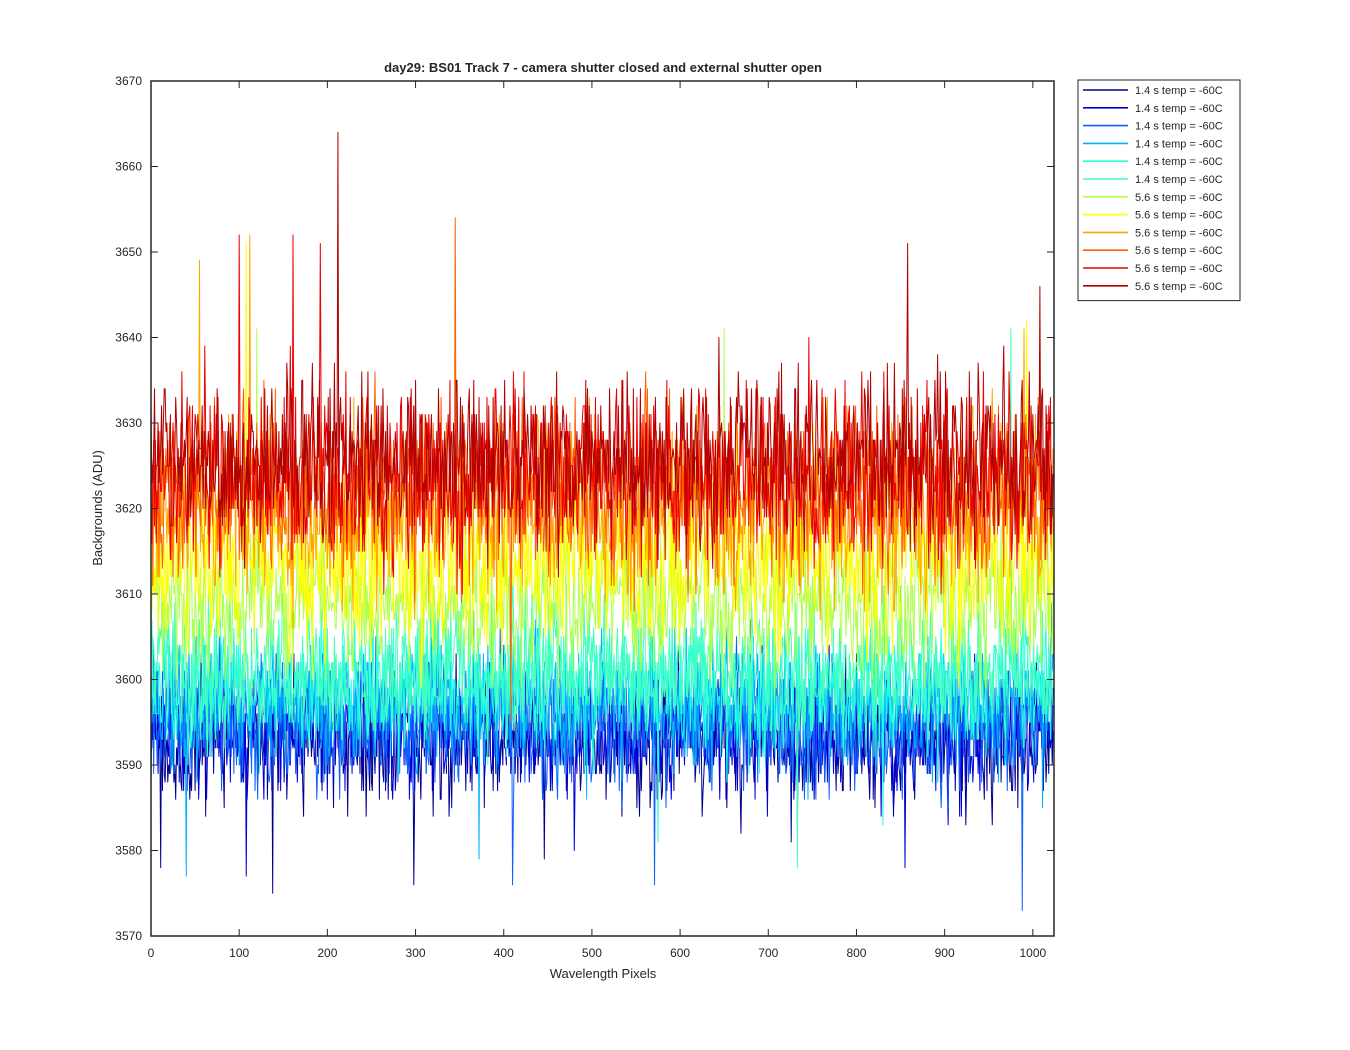 The image size is (1350, 1050). I want to click on y-axis-label: Backgrounds (ADU), so click(97, 508).